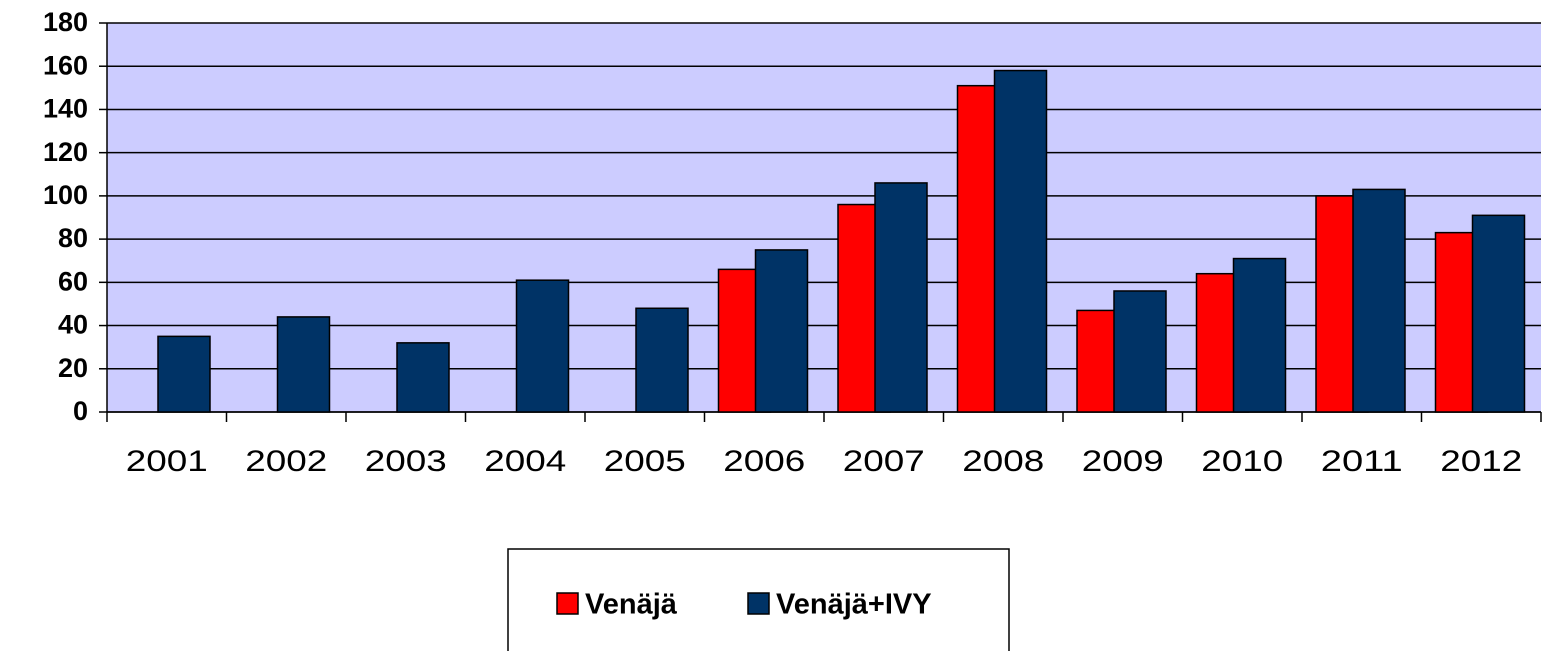 The width and height of the screenshot is (1546, 651). What do you see at coordinates (65, 22) in the screenshot?
I see `y-tick-label: 180` at bounding box center [65, 22].